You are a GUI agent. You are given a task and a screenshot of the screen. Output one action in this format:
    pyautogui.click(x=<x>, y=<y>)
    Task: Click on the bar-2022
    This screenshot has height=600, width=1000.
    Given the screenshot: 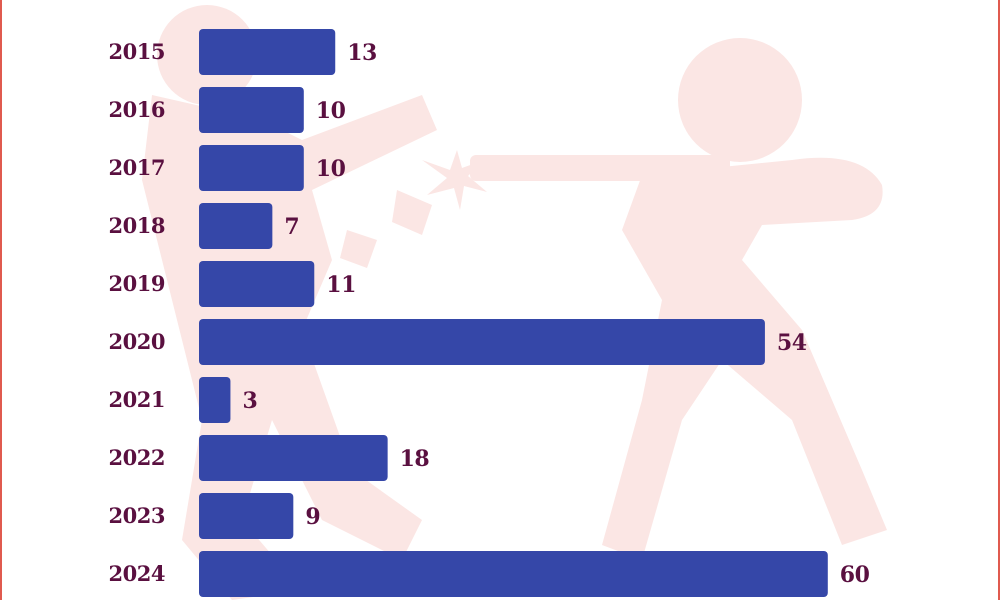 What is the action you would take?
    pyautogui.click(x=293, y=458)
    